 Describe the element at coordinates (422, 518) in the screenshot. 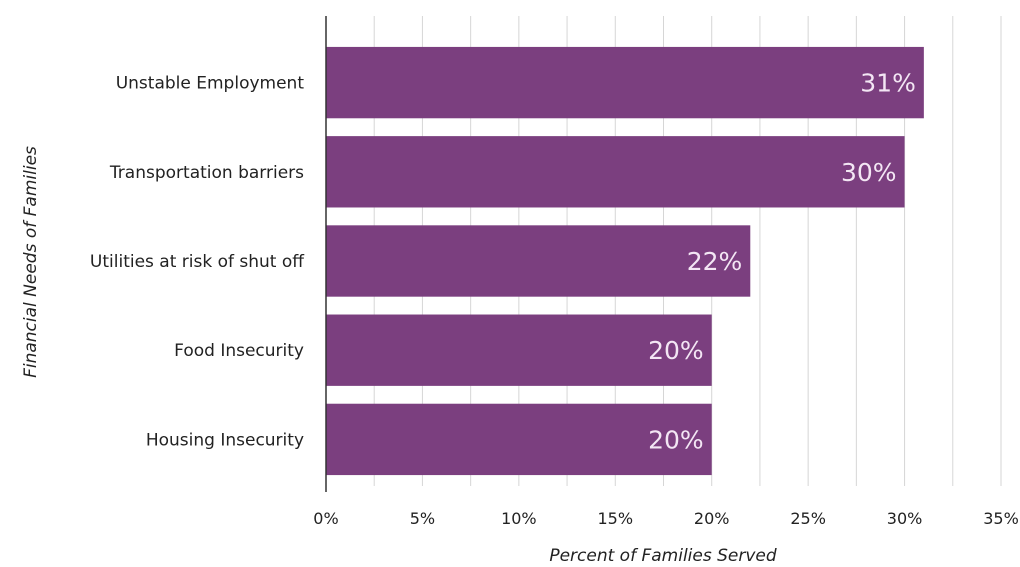

I see `x-tick-label: 5%` at that location.